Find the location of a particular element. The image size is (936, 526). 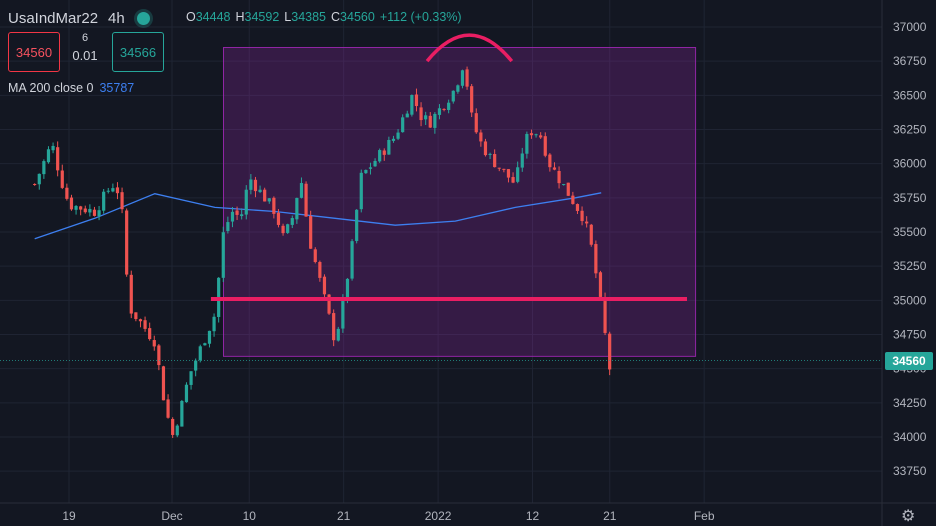

sell-button: 34560 is located at coordinates (34, 52).